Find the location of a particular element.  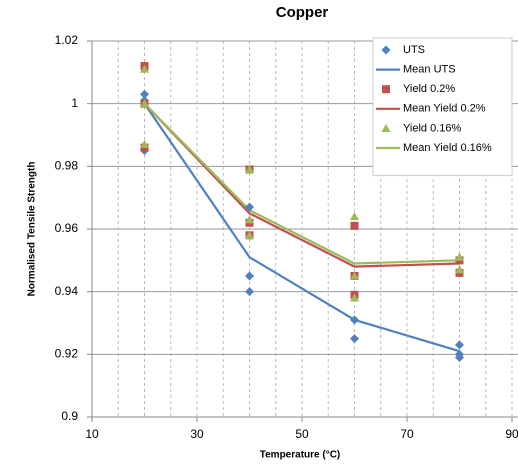

y-tick-label: 0.96 is located at coordinates (67, 228).